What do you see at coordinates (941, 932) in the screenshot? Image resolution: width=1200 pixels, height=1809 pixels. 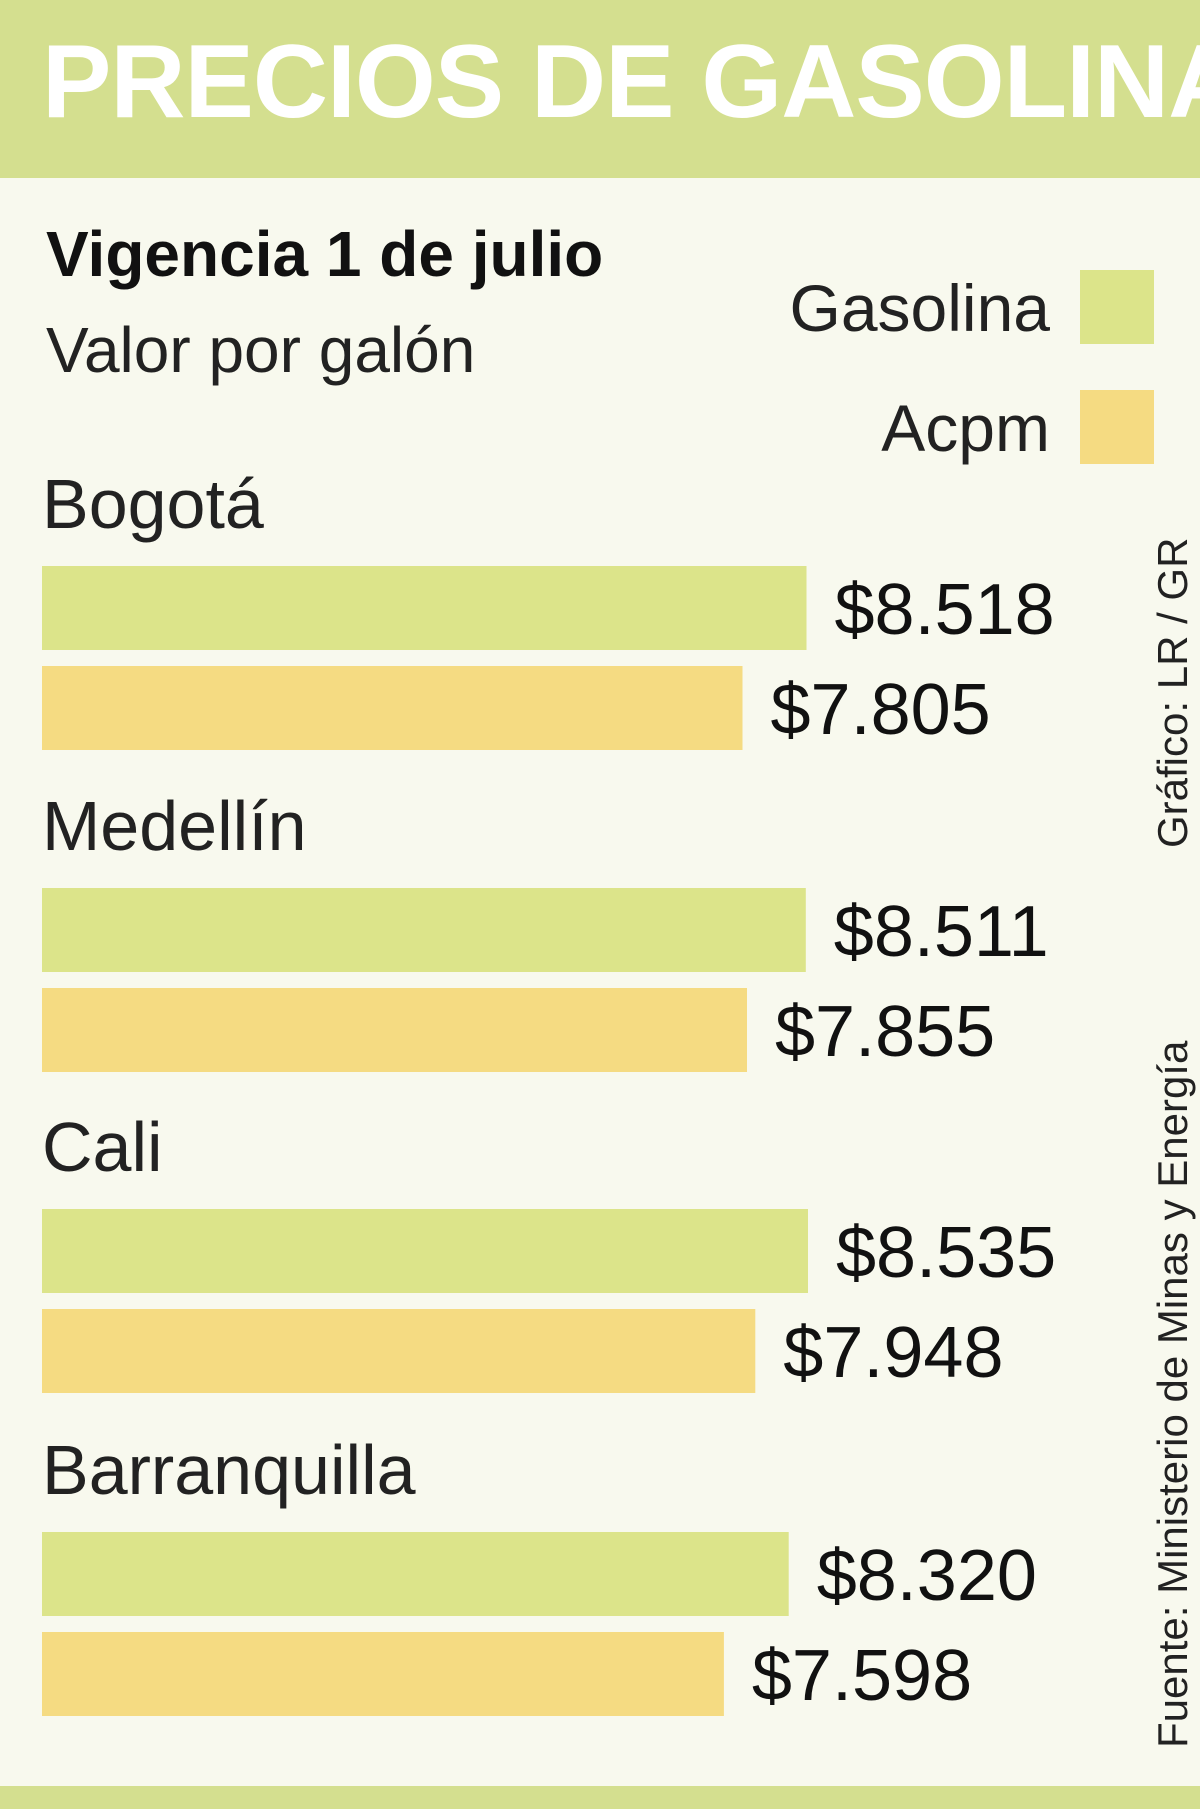 I see `value-label-gasolina-medellin: $8.511` at bounding box center [941, 932].